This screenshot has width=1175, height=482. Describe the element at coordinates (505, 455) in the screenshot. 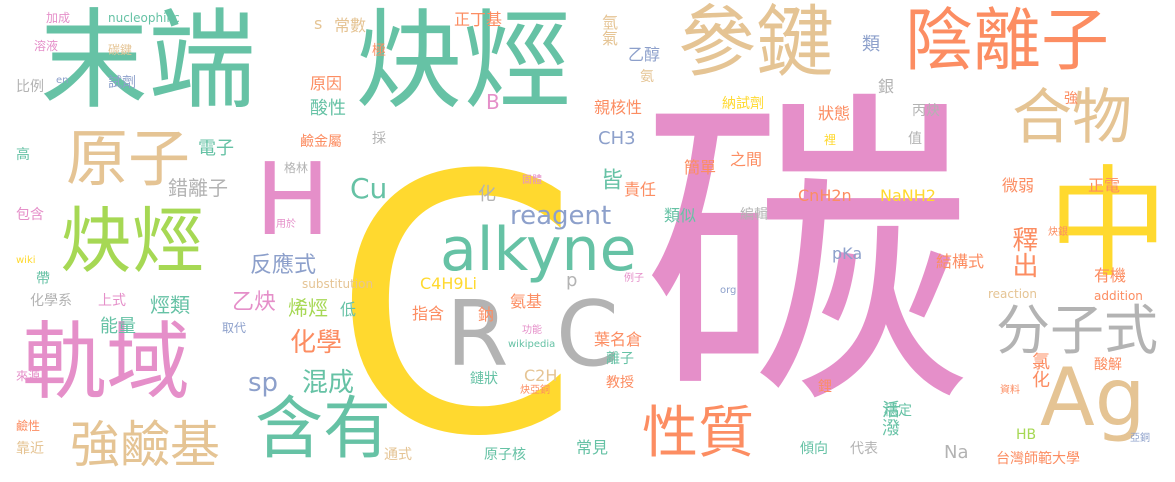

I see `word-nucleus: 原子核` at that location.